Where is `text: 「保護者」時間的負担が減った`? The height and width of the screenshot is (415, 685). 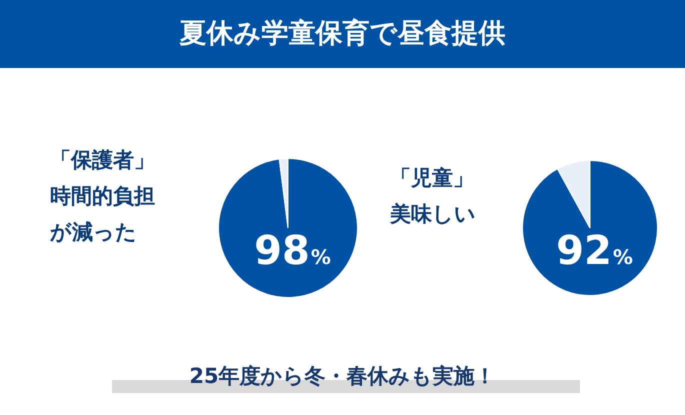
text: 「保護者」時間的負担が減った is located at coordinates (103, 196).